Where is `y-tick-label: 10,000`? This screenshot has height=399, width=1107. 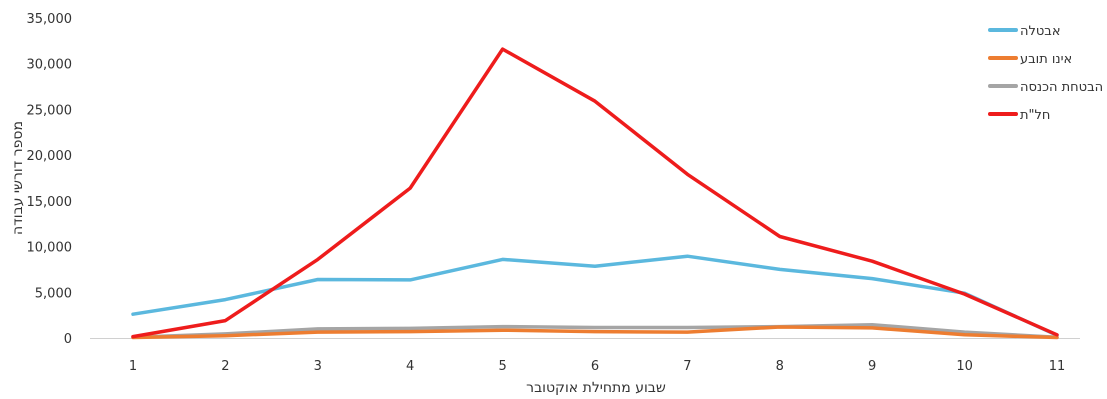
y-tick-label: 10,000 is located at coordinates (50, 248).